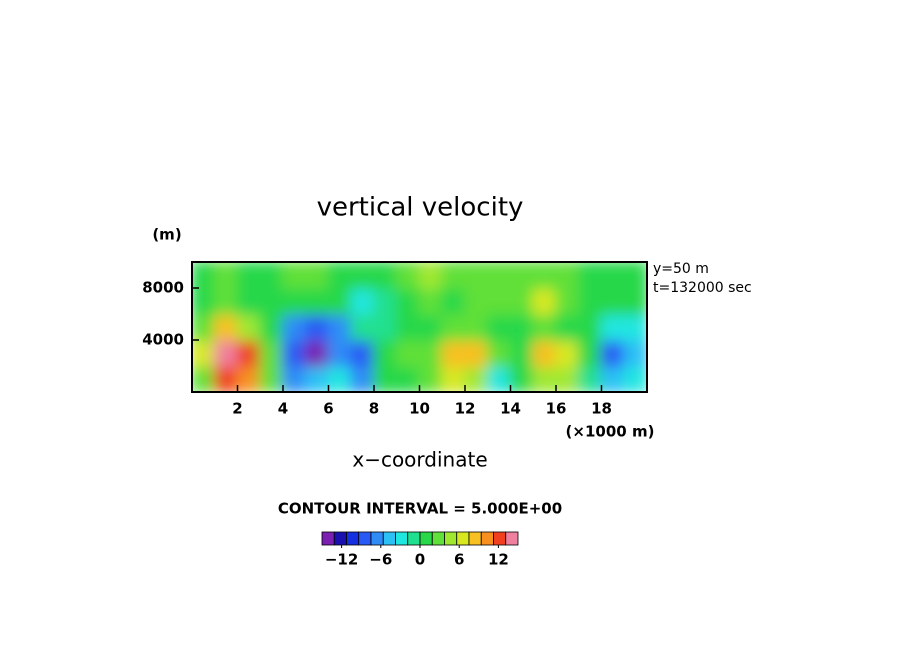 The height and width of the screenshot is (654, 904). What do you see at coordinates (341, 560) in the screenshot?
I see `colorbar-tick-label: −12` at bounding box center [341, 560].